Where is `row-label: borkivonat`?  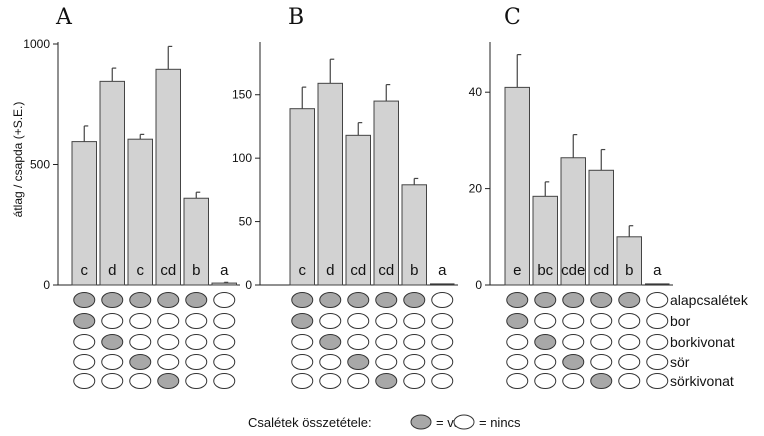 row-label: borkivonat is located at coordinates (702, 342).